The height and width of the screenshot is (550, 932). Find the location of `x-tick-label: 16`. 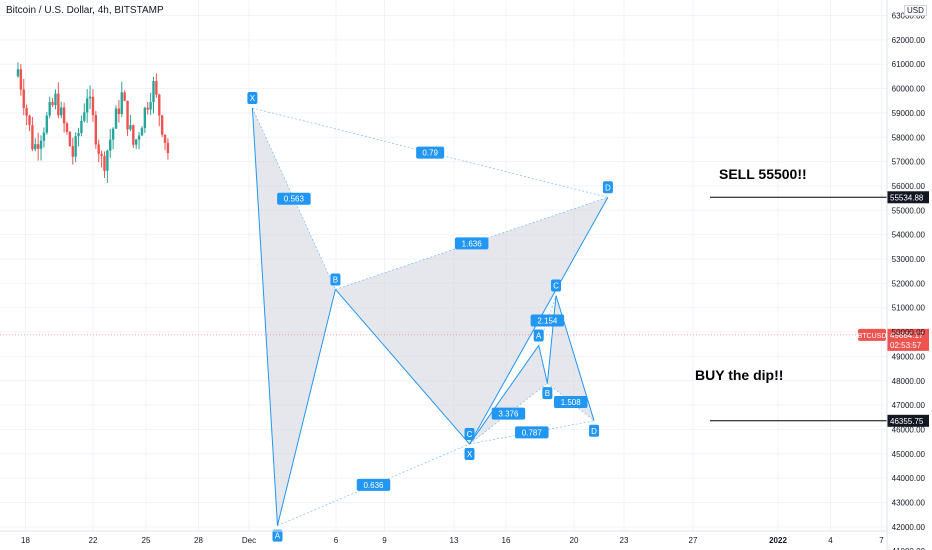

x-tick-label: 16 is located at coordinates (506, 540).